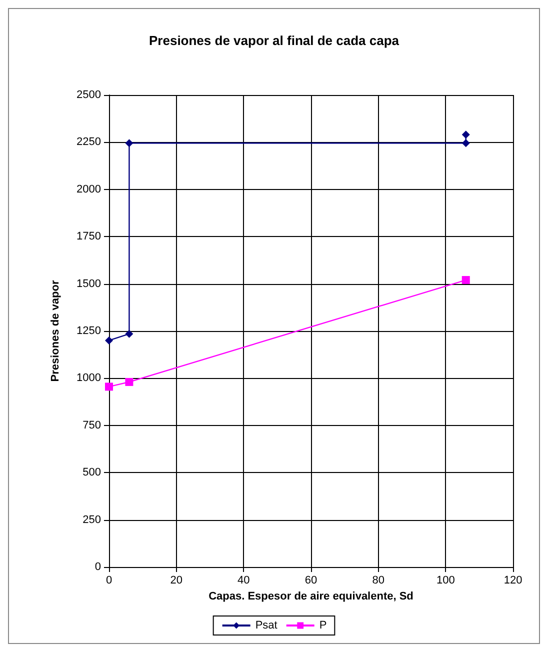 Image resolution: width=546 pixels, height=650 pixels. What do you see at coordinates (88, 378) in the screenshot?
I see `y-tick-label: 1000` at bounding box center [88, 378].